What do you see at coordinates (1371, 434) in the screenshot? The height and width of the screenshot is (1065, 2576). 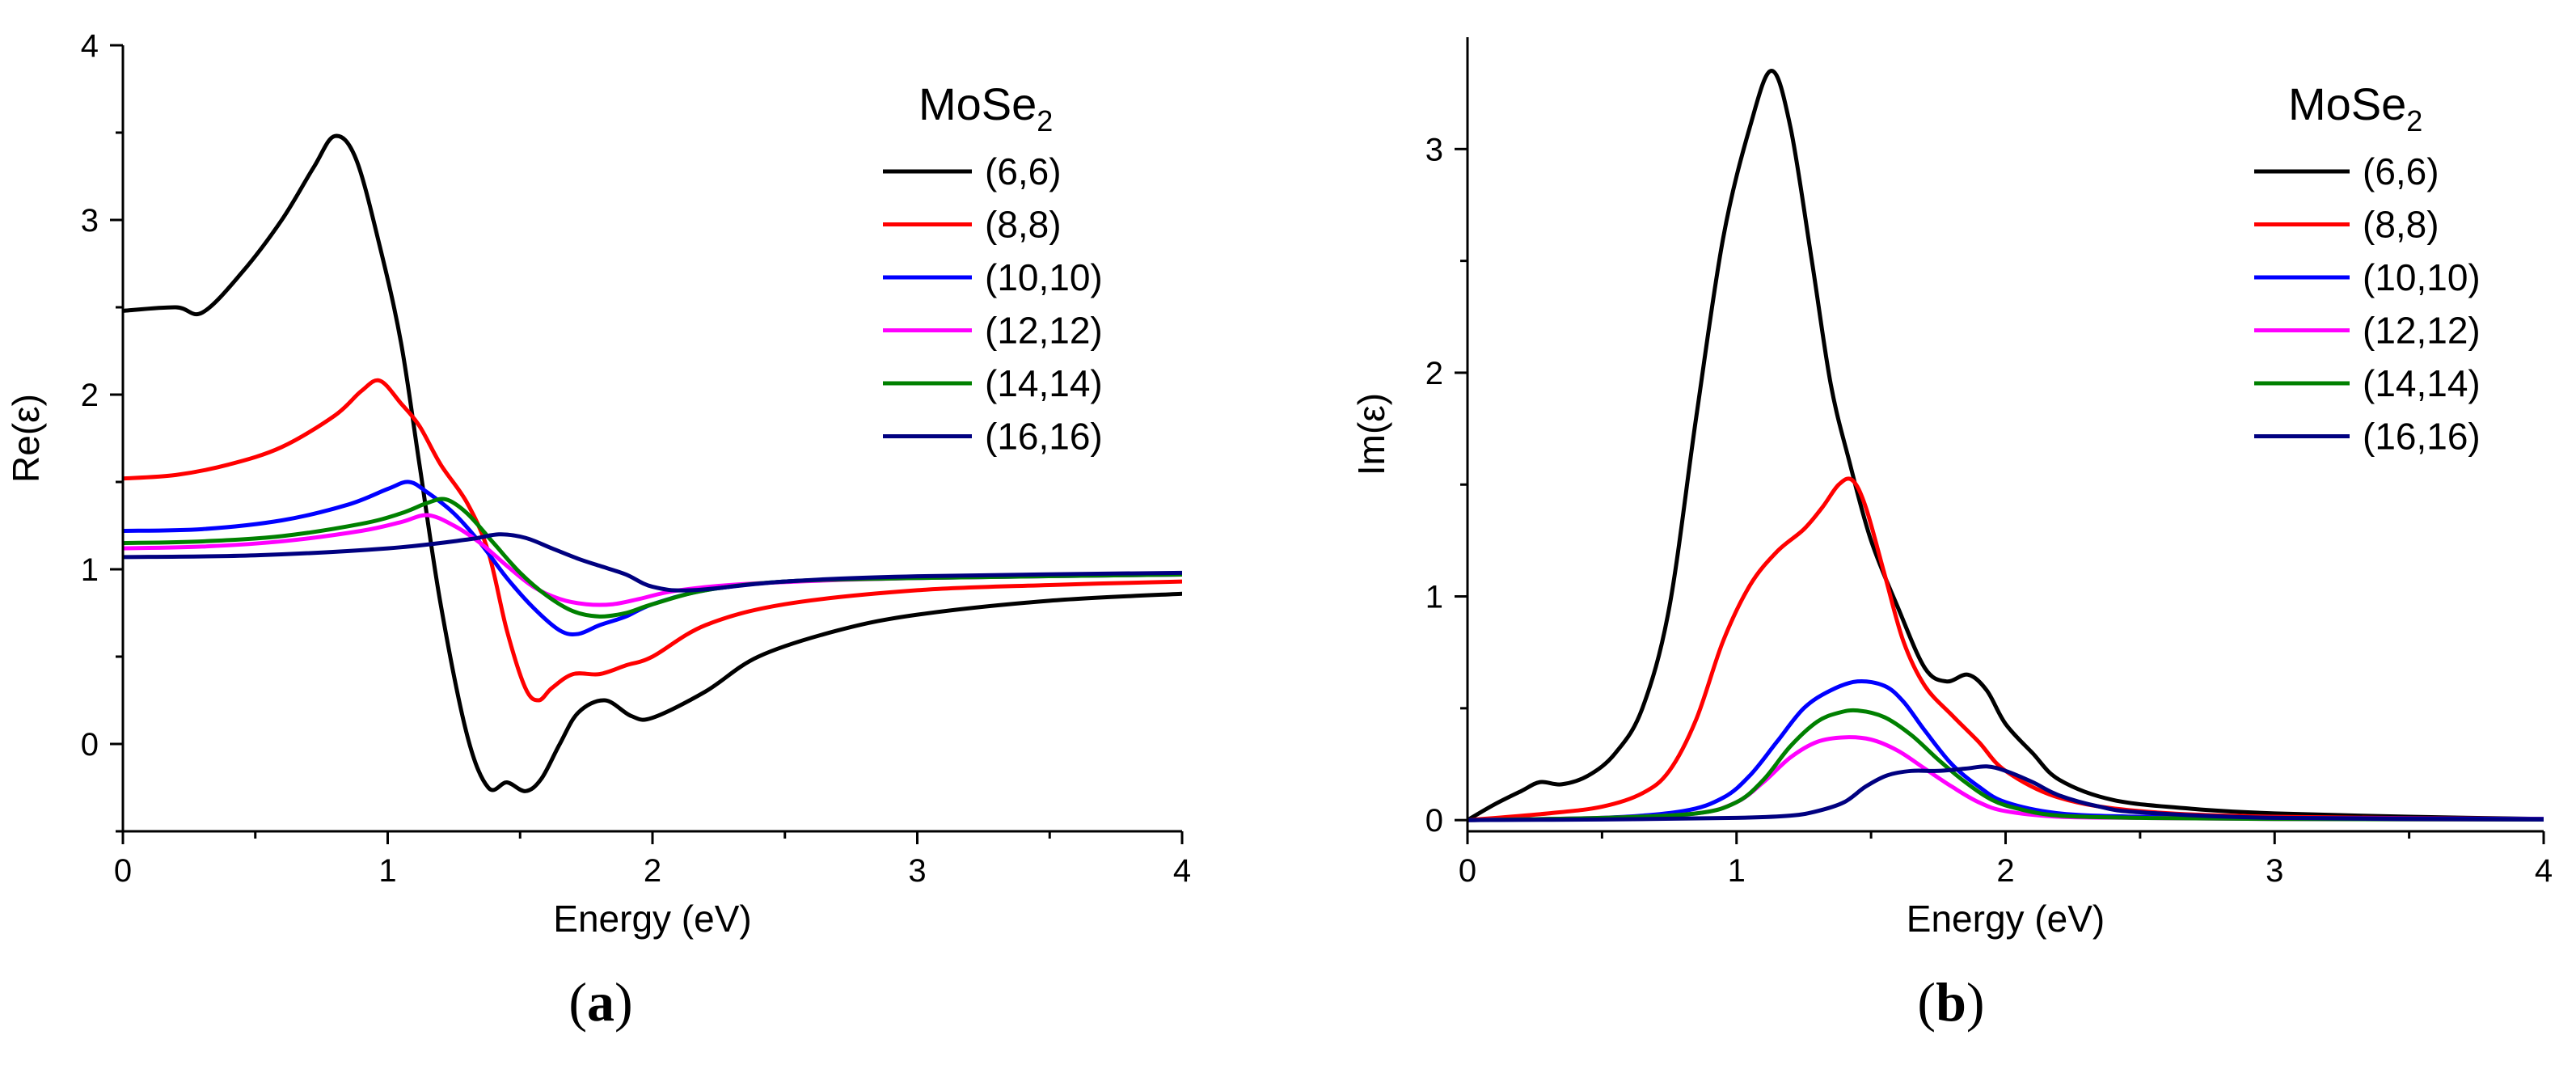 I see `y-axis-title: Im(ε)` at bounding box center [1371, 434].